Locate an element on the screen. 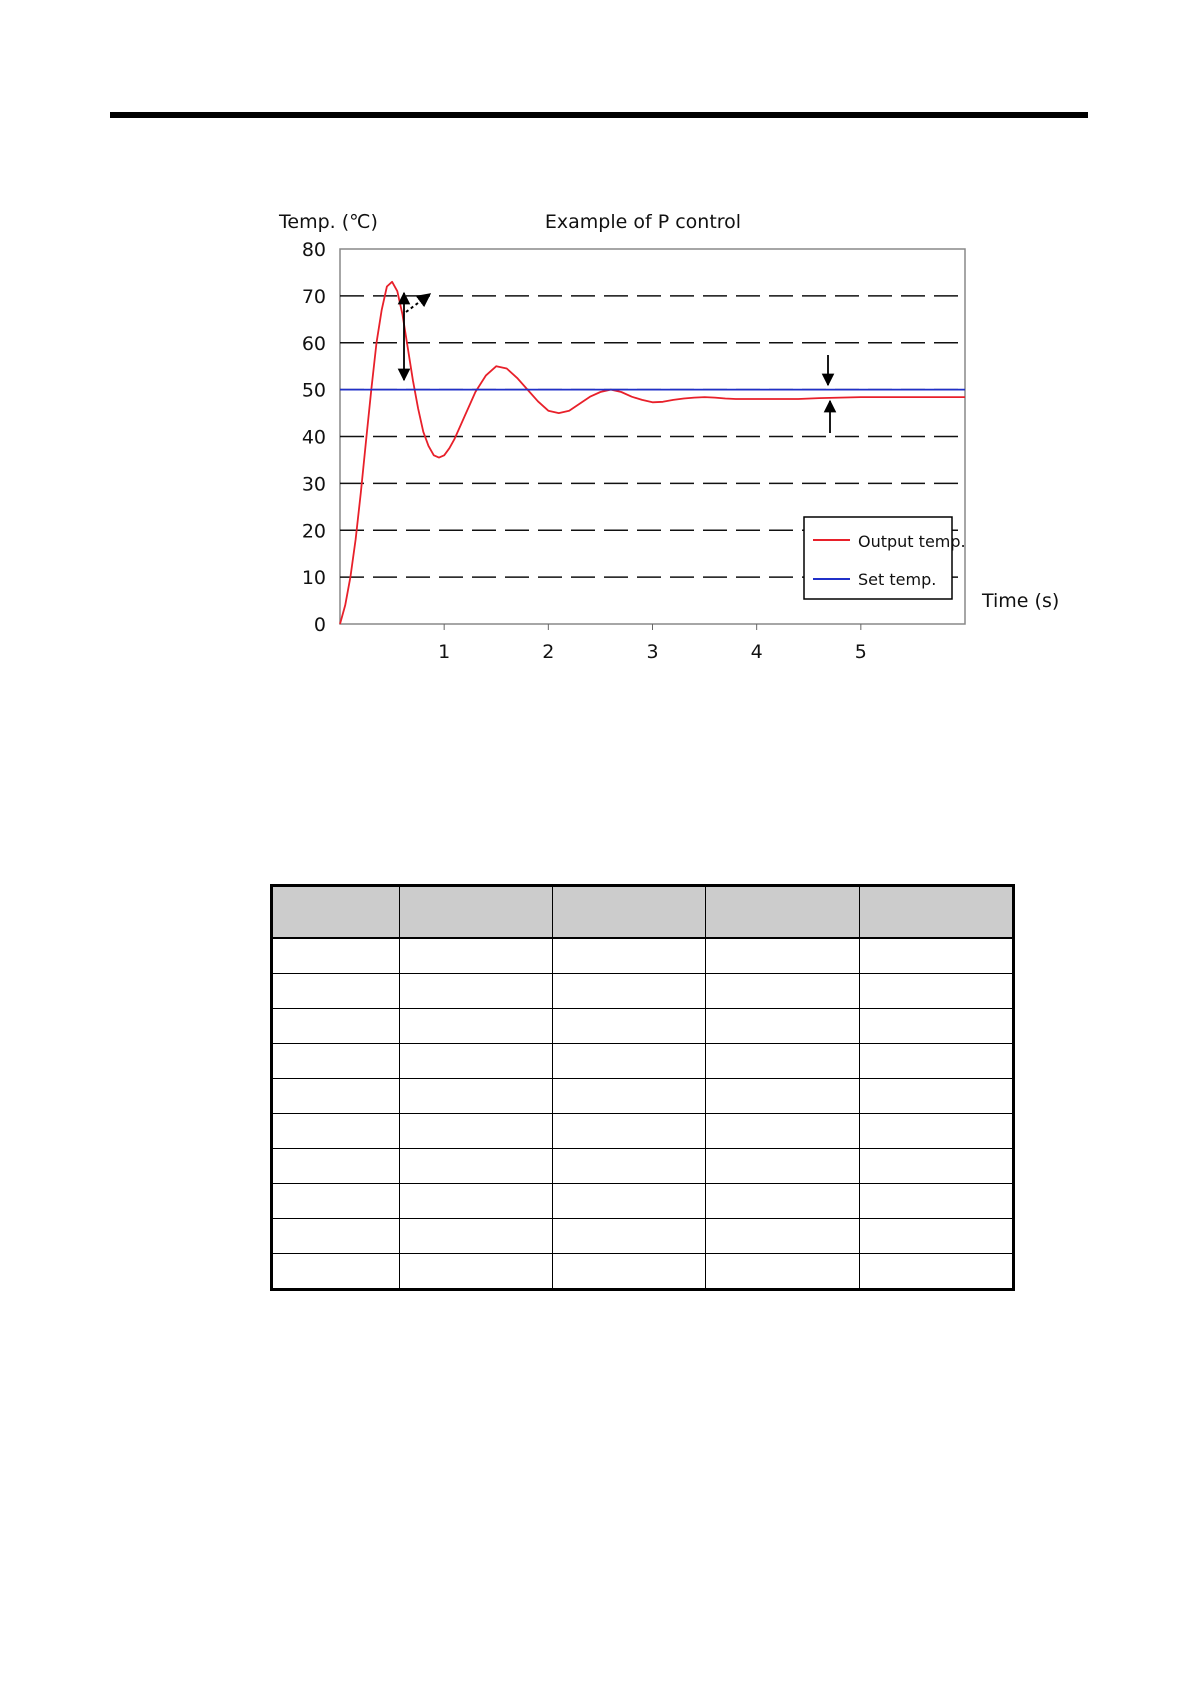 The width and height of the screenshot is (1191, 1684). x-tick-labels: 1 2 3 4 5 is located at coordinates (652, 643).